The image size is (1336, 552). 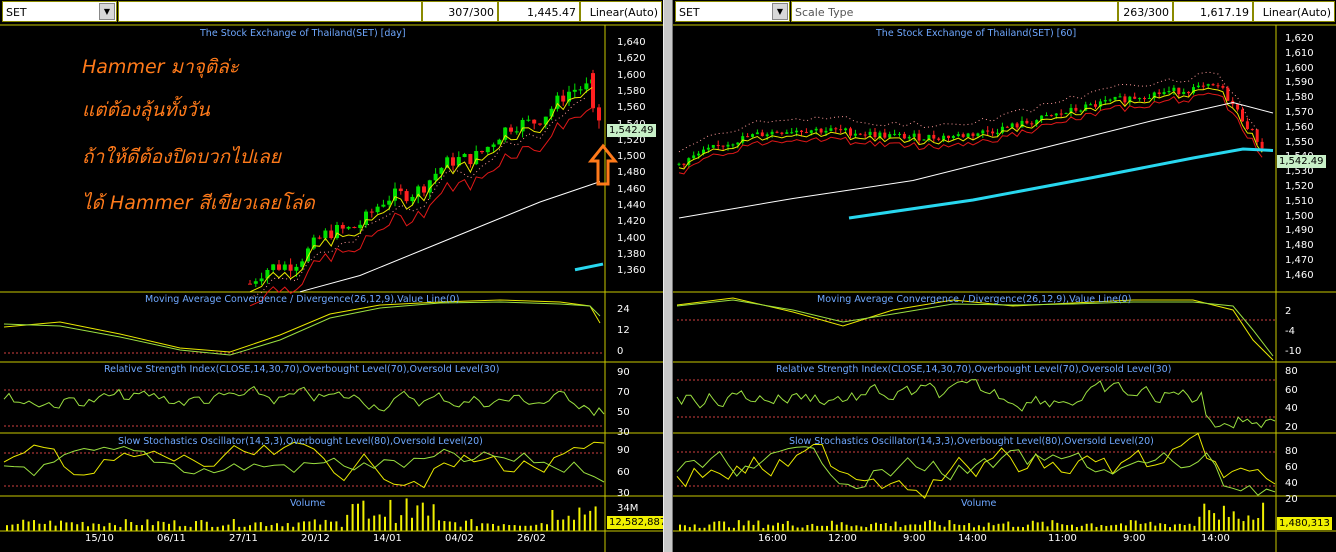 What do you see at coordinates (308, 503) in the screenshot?
I see `left-volume-title: Volume` at bounding box center [308, 503].